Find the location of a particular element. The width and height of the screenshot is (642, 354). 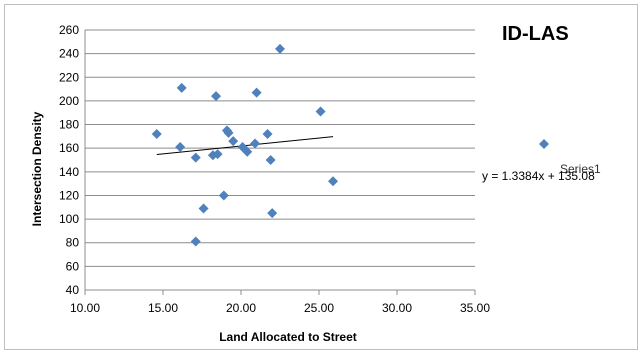

y-axis-title: Intersection Density is located at coordinates (37, 168).